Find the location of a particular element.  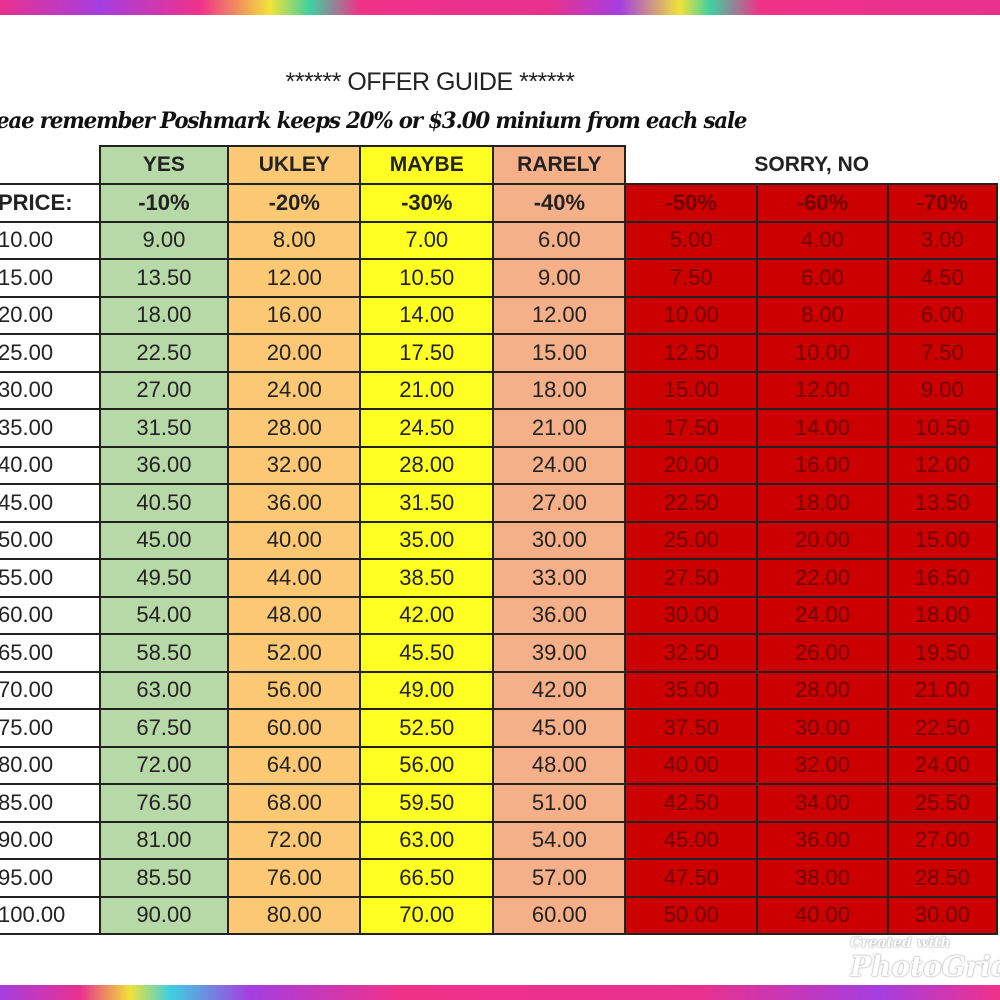

offer-cell: 80.00 is located at coordinates (294, 915).